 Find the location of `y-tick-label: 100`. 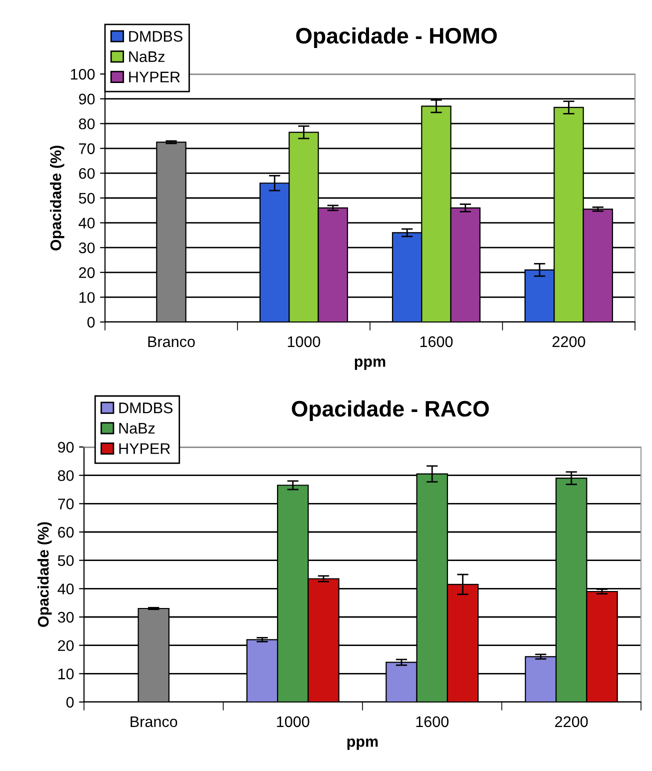

y-tick-label: 100 is located at coordinates (82, 74).